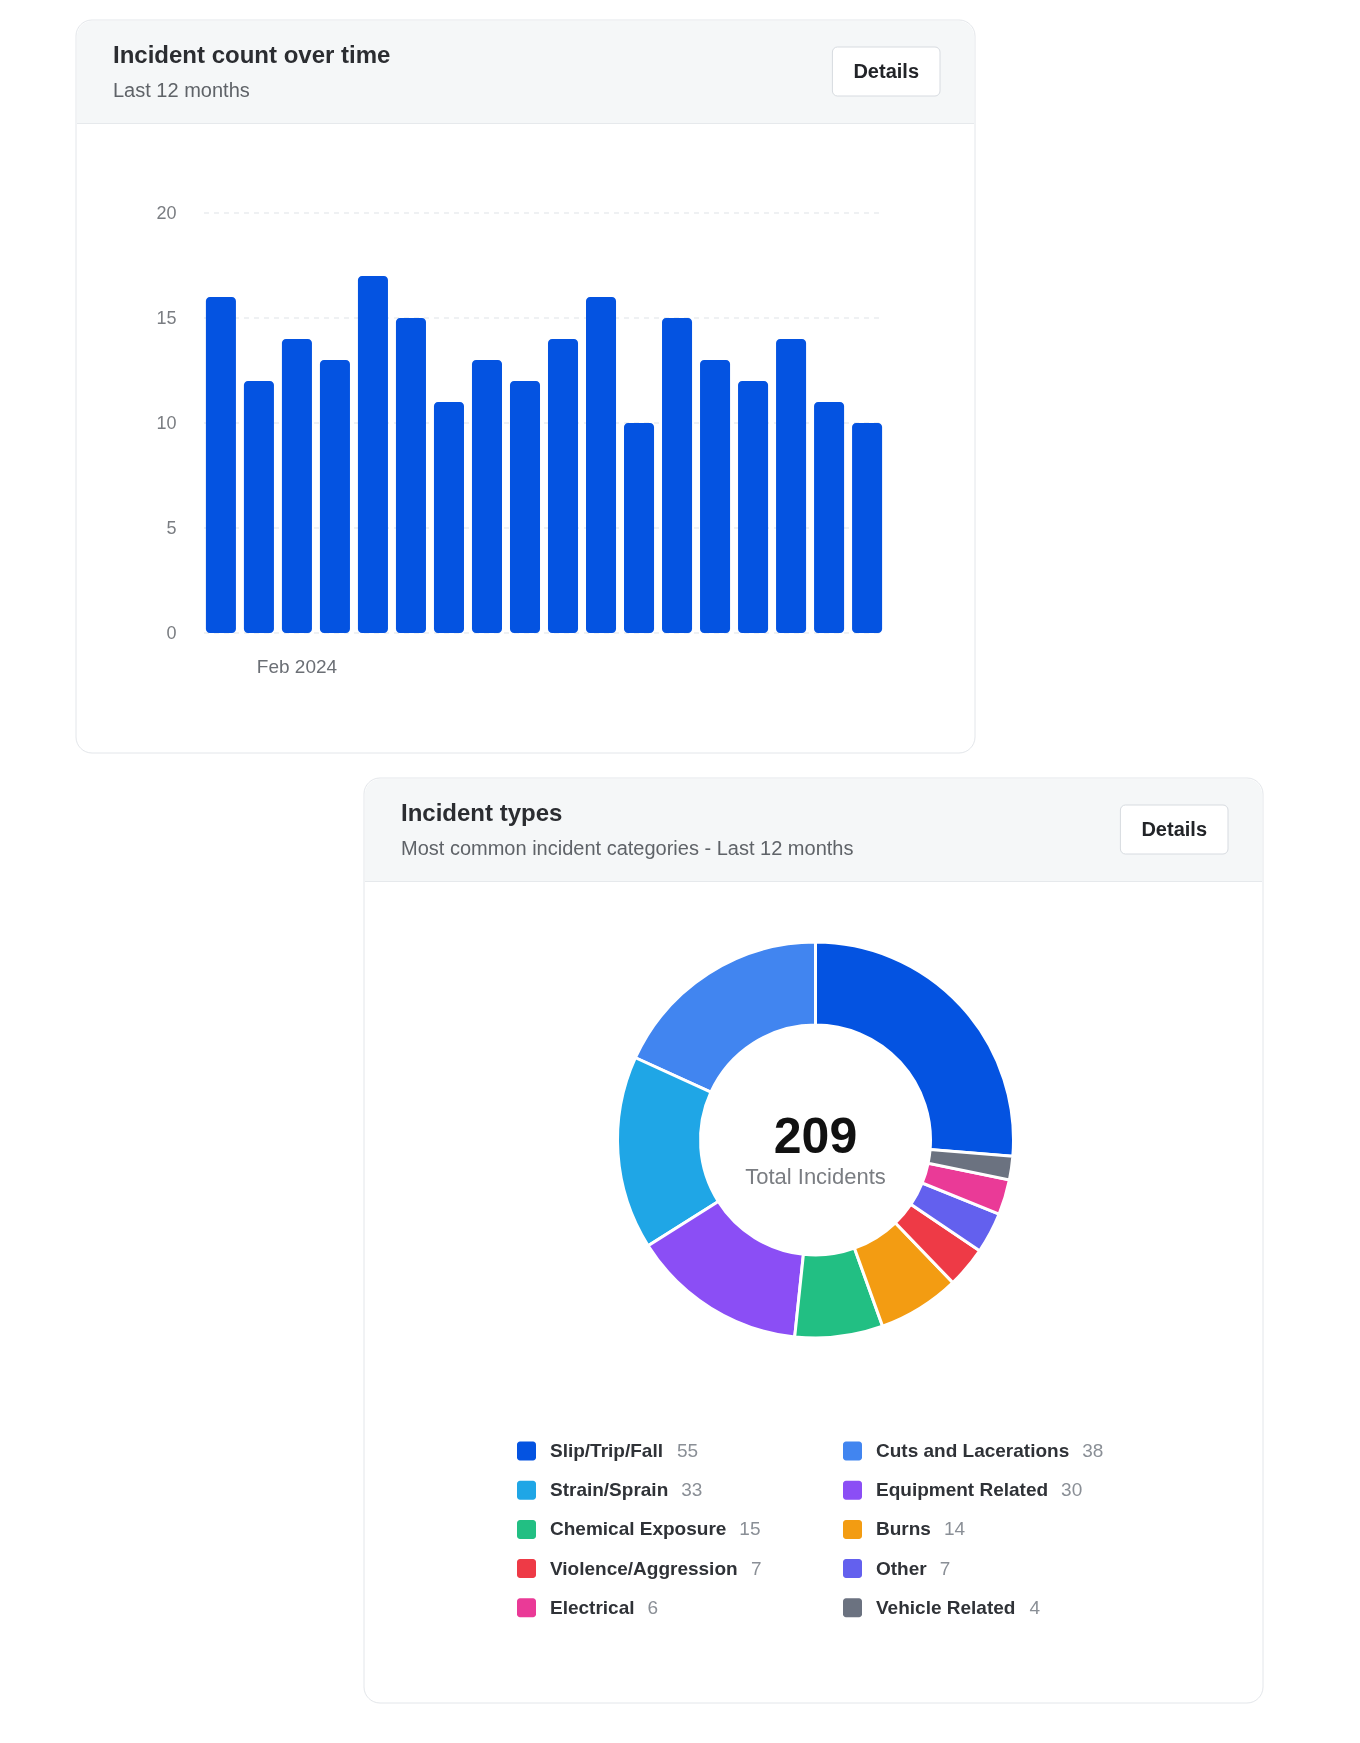 The height and width of the screenshot is (1743, 1360). What do you see at coordinates (692, 1490) in the screenshot?
I see `data-label: 33` at bounding box center [692, 1490].